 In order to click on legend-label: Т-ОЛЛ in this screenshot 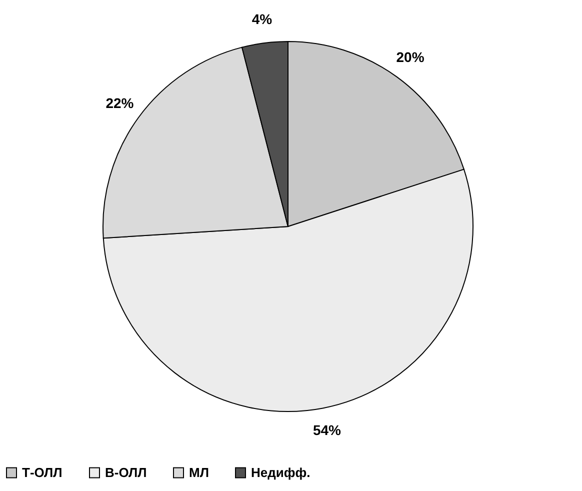, I will do `click(42, 472)`.